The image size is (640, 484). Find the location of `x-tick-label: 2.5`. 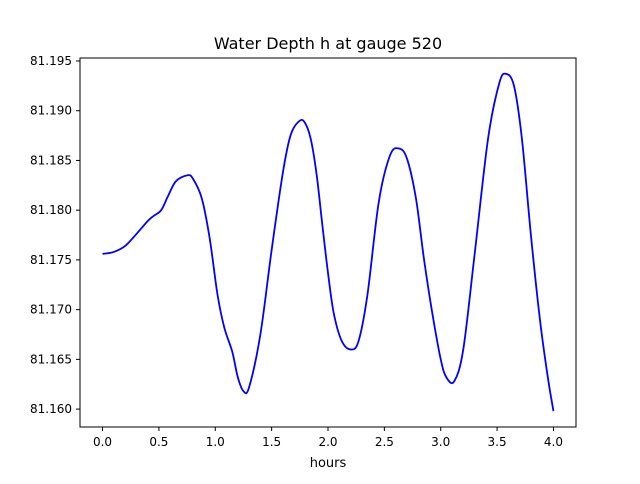

x-tick-label: 2.5 is located at coordinates (384, 442).